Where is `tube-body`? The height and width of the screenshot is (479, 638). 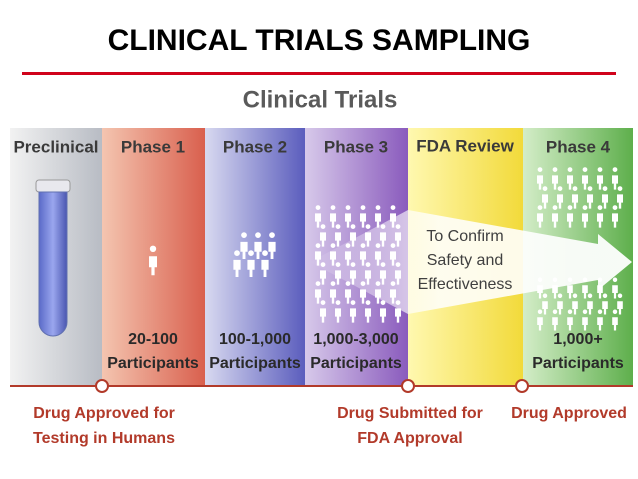 tube-body is located at coordinates (53, 264).